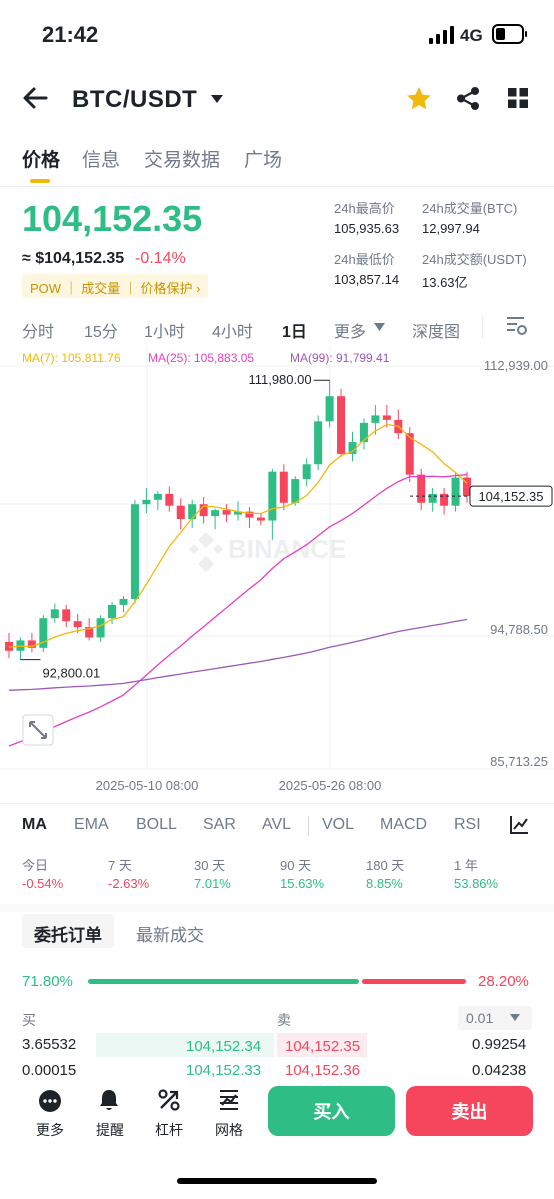 The image size is (554, 1199). I want to click on tab-order-book: 委托订单, so click(68, 931).